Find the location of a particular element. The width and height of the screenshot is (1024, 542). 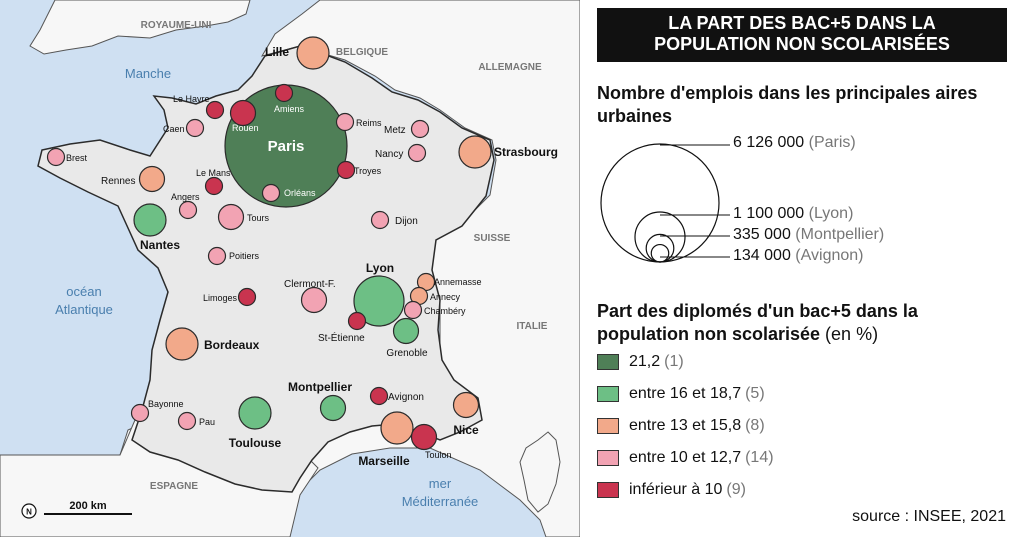

city-label-annecy: Annecy is located at coordinates (445, 297).